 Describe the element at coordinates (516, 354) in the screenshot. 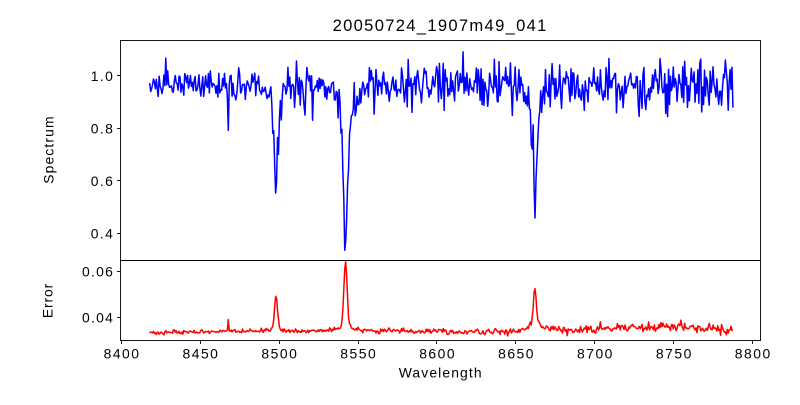

I see `svg-text: 8650` at that location.